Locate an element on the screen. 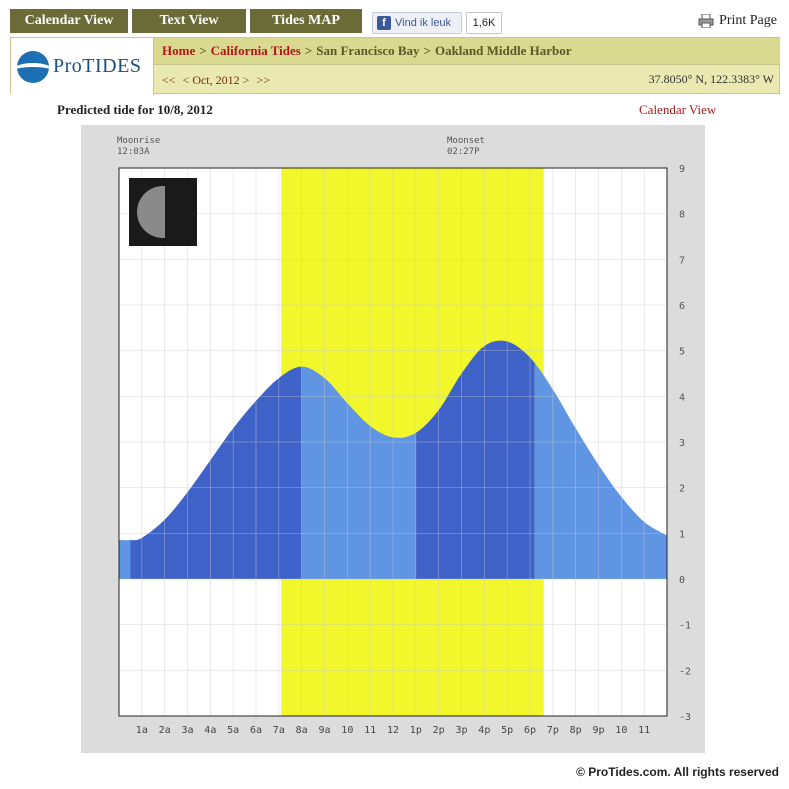 Image resolution: width=789 pixels, height=789 pixels. copyright-footer: © ProTides.com. All rights reserved is located at coordinates (677, 772).